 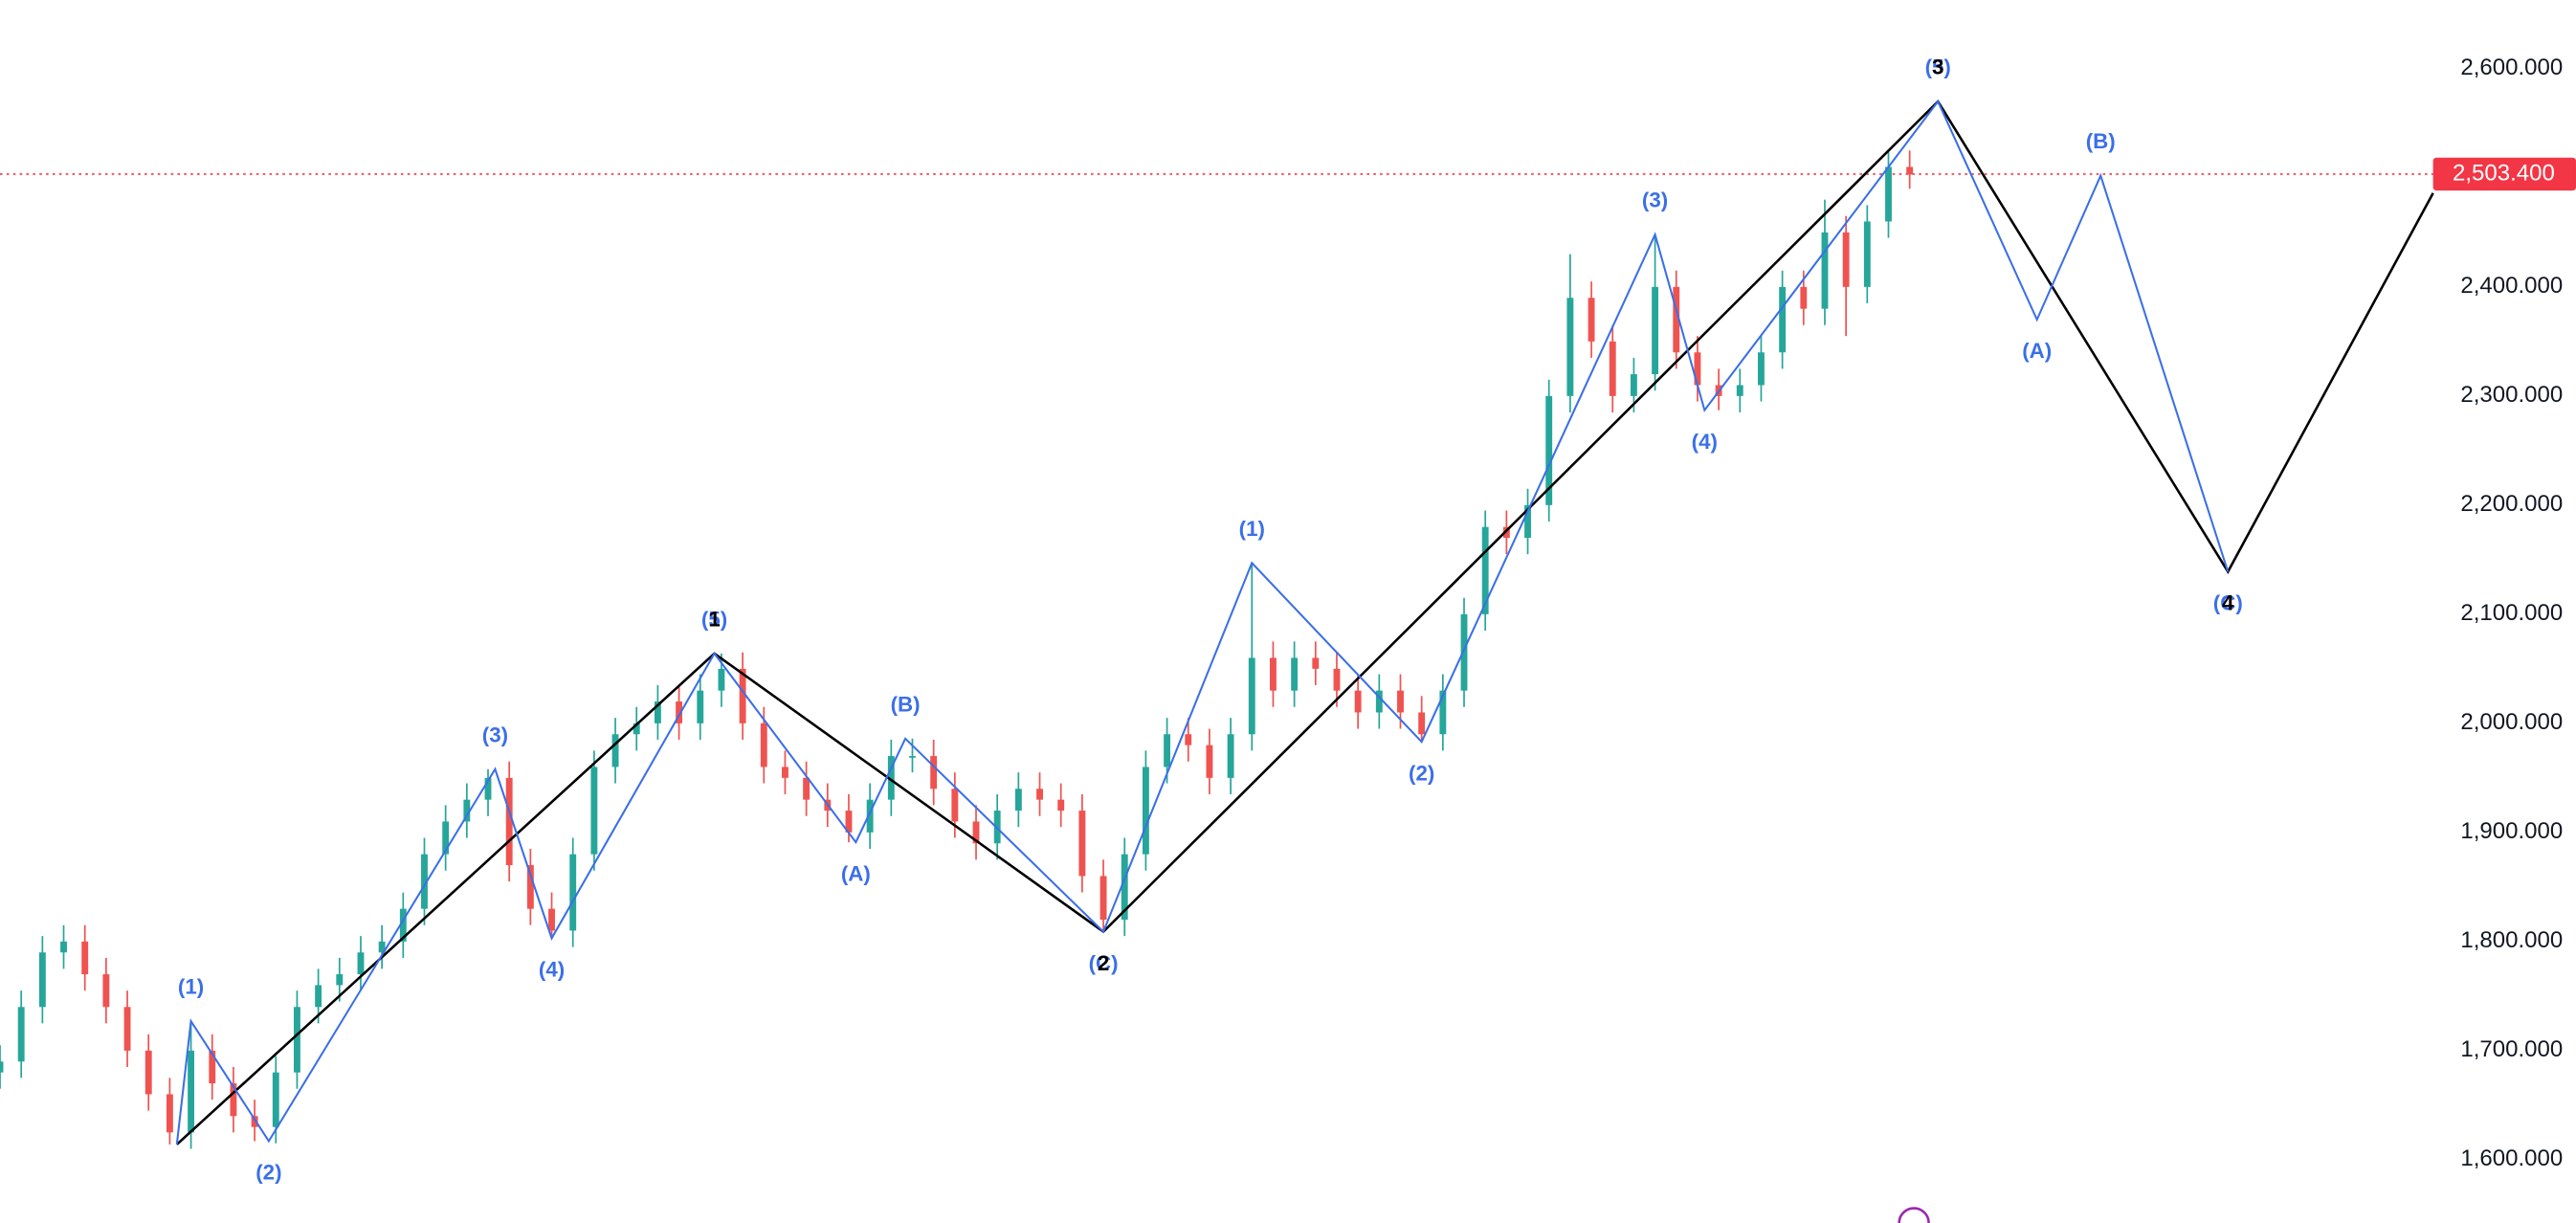 I want to click on y-tick-label: 2,600.000, so click(x=2511, y=67).